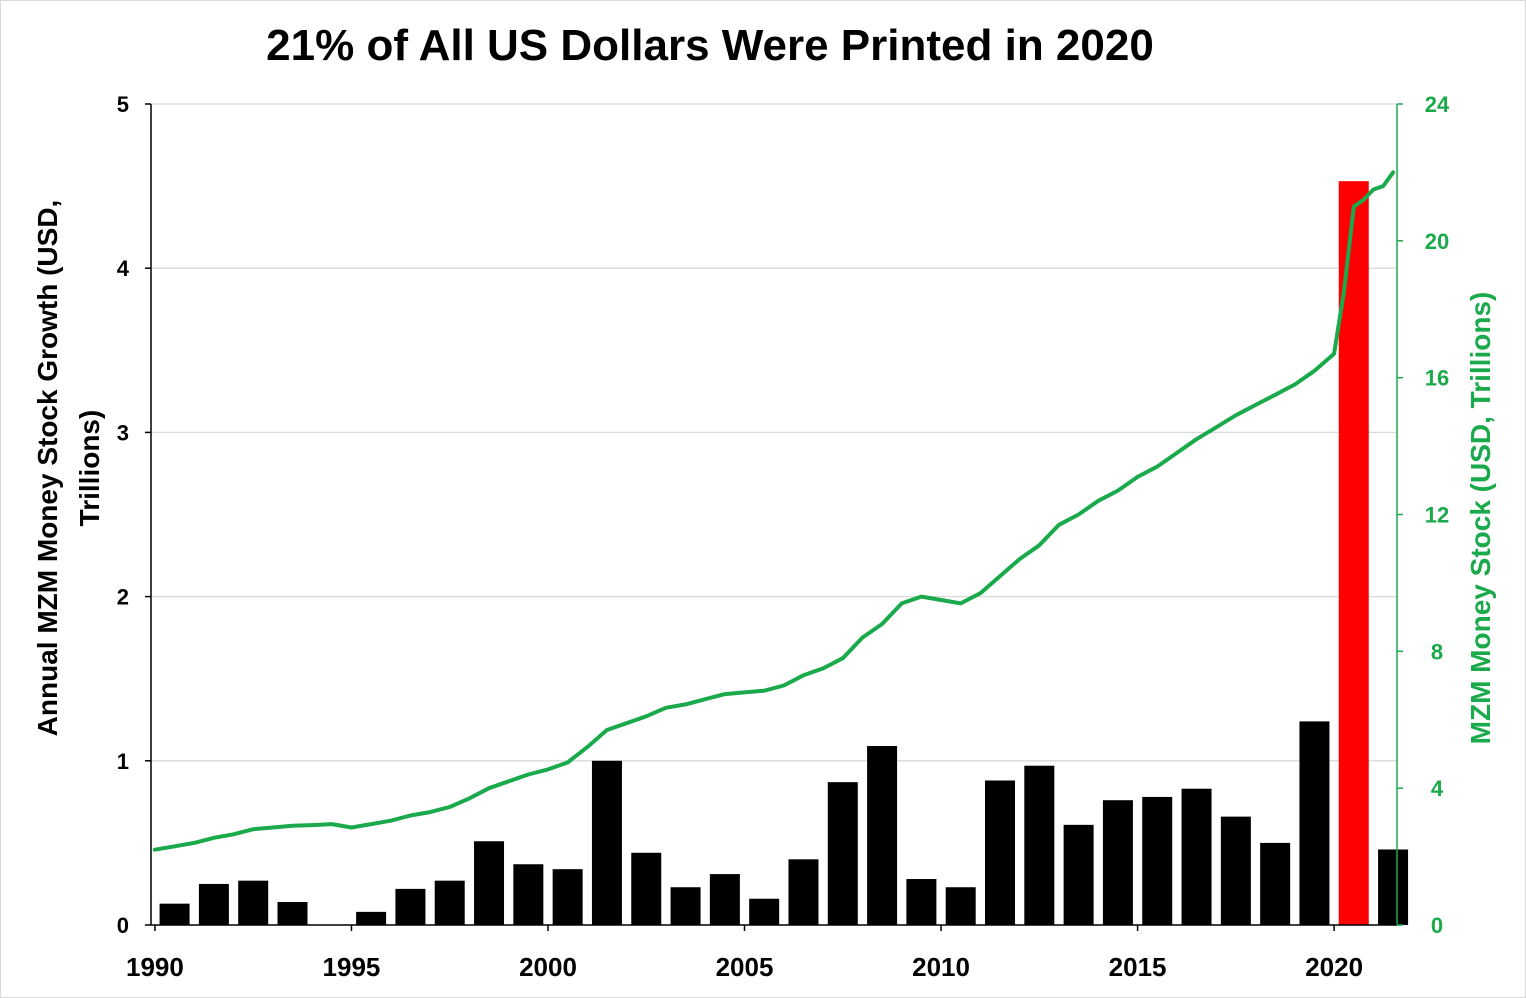  What do you see at coordinates (47, 468) in the screenshot?
I see `y-axis-left-label-line1: Annual MZM Money Stock Growth (USD,` at bounding box center [47, 468].